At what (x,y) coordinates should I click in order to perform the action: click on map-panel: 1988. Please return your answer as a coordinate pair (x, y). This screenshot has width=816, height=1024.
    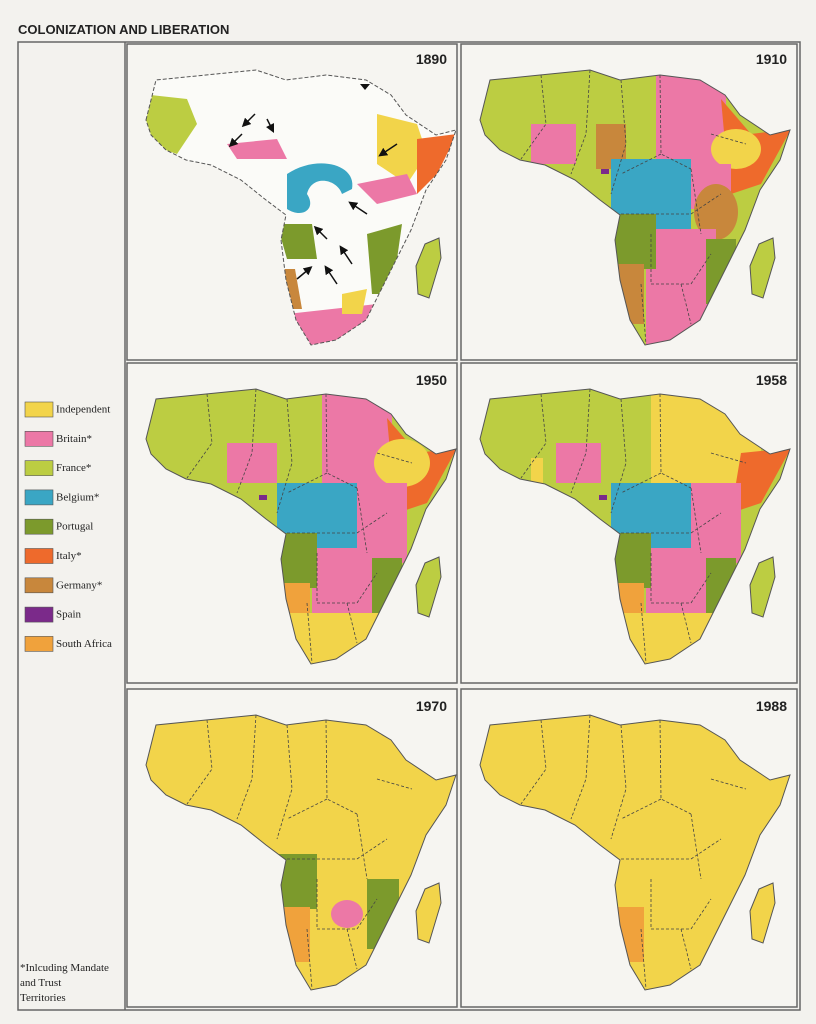
    Looking at the image, I should click on (629, 848).